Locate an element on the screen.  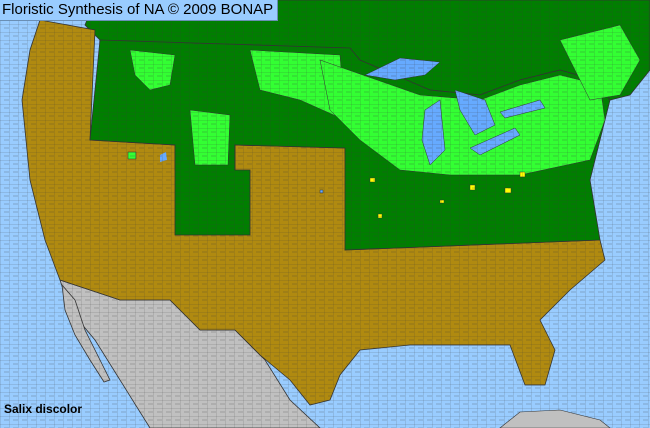
map-title: Floristic Synthesis of NA © 2009 BONAP is located at coordinates (139, 10).